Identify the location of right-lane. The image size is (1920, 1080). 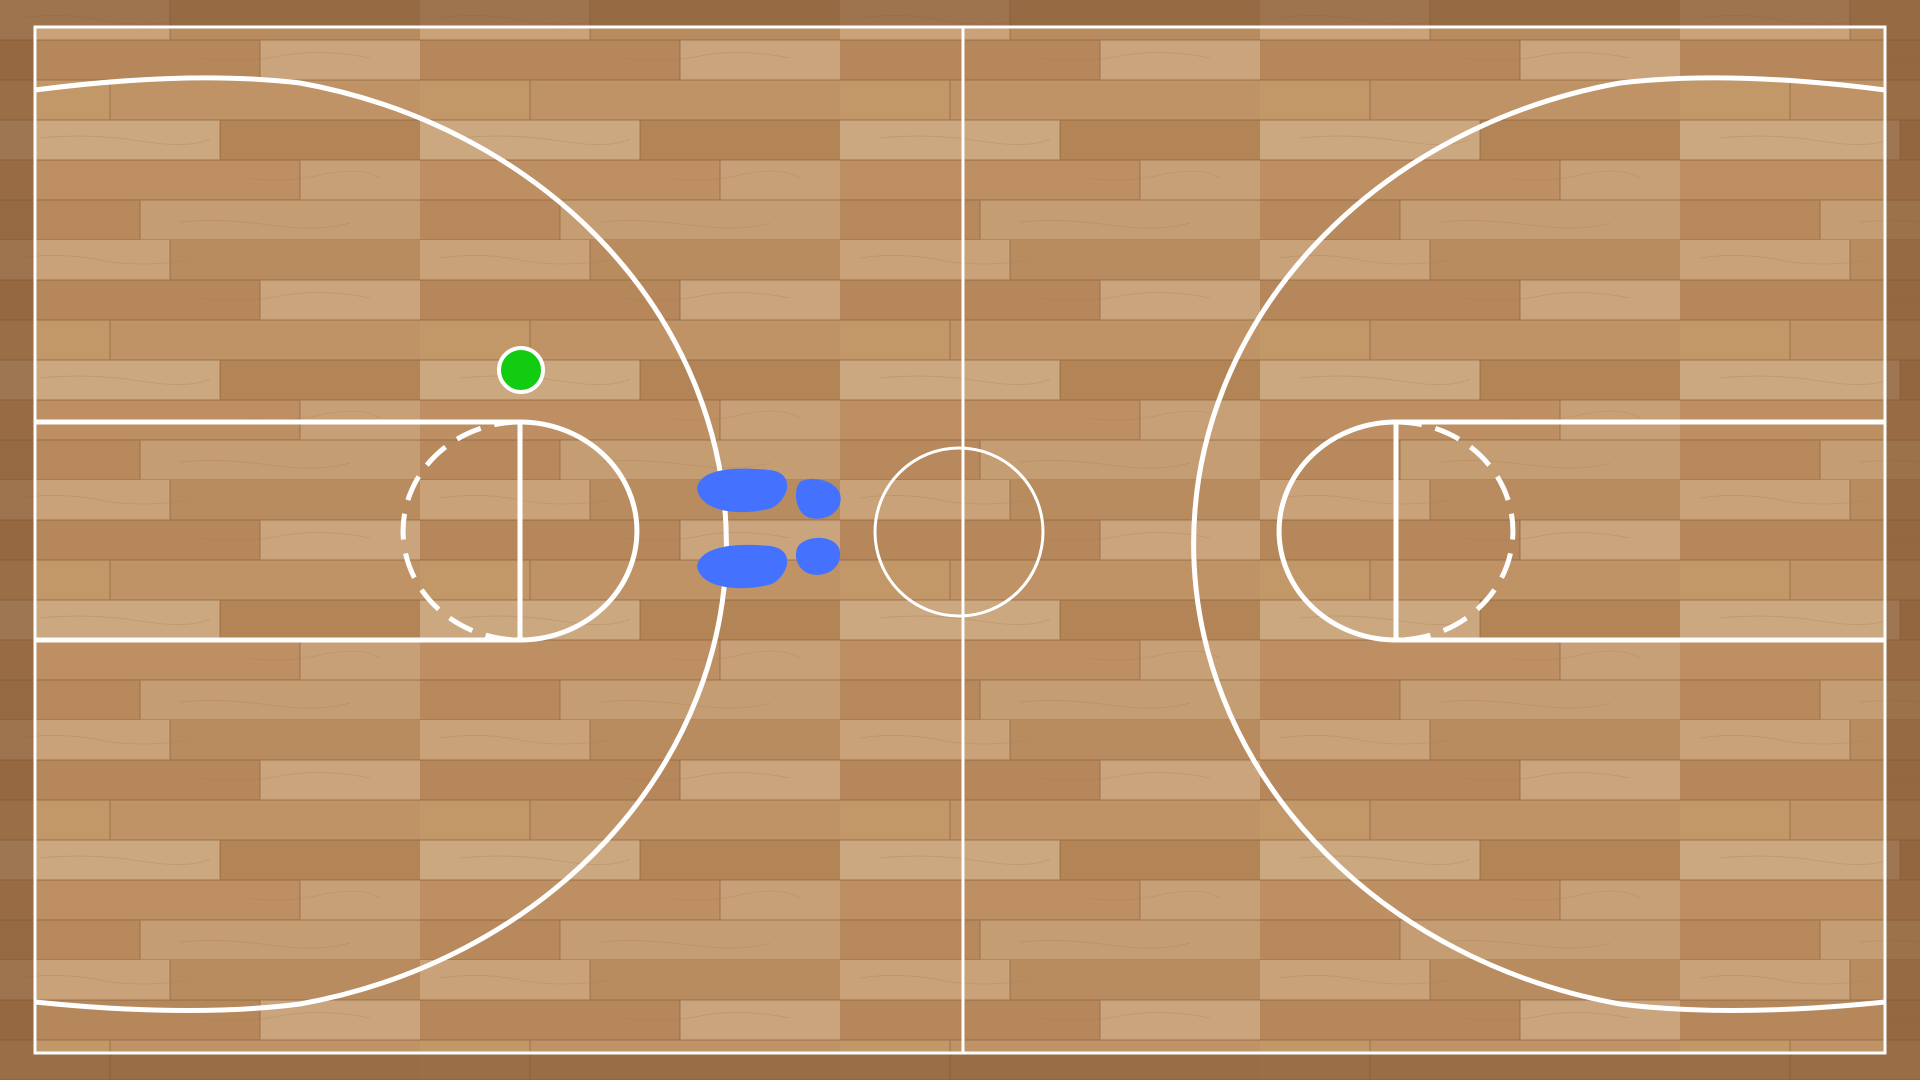
(1639, 531).